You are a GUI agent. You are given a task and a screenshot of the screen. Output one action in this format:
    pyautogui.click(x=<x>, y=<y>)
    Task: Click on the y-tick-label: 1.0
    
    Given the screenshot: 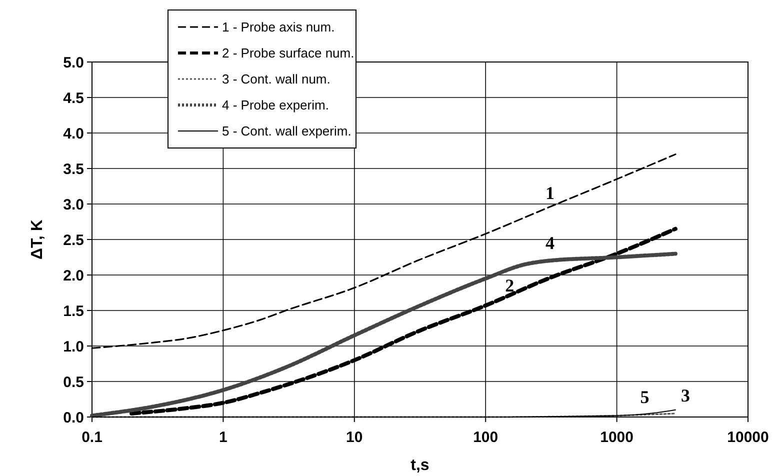 What is the action you would take?
    pyautogui.click(x=73, y=347)
    